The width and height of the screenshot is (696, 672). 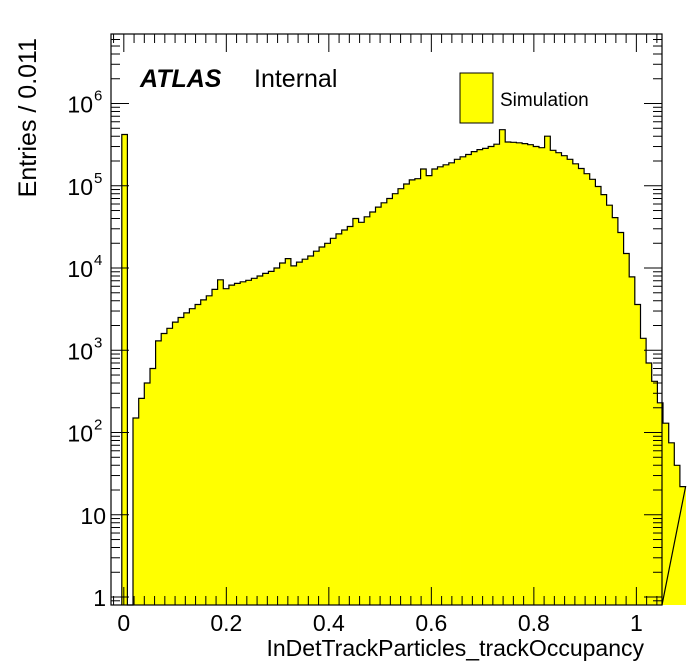 I want to click on legend-entry-simulation: Simulation, so click(x=544, y=100).